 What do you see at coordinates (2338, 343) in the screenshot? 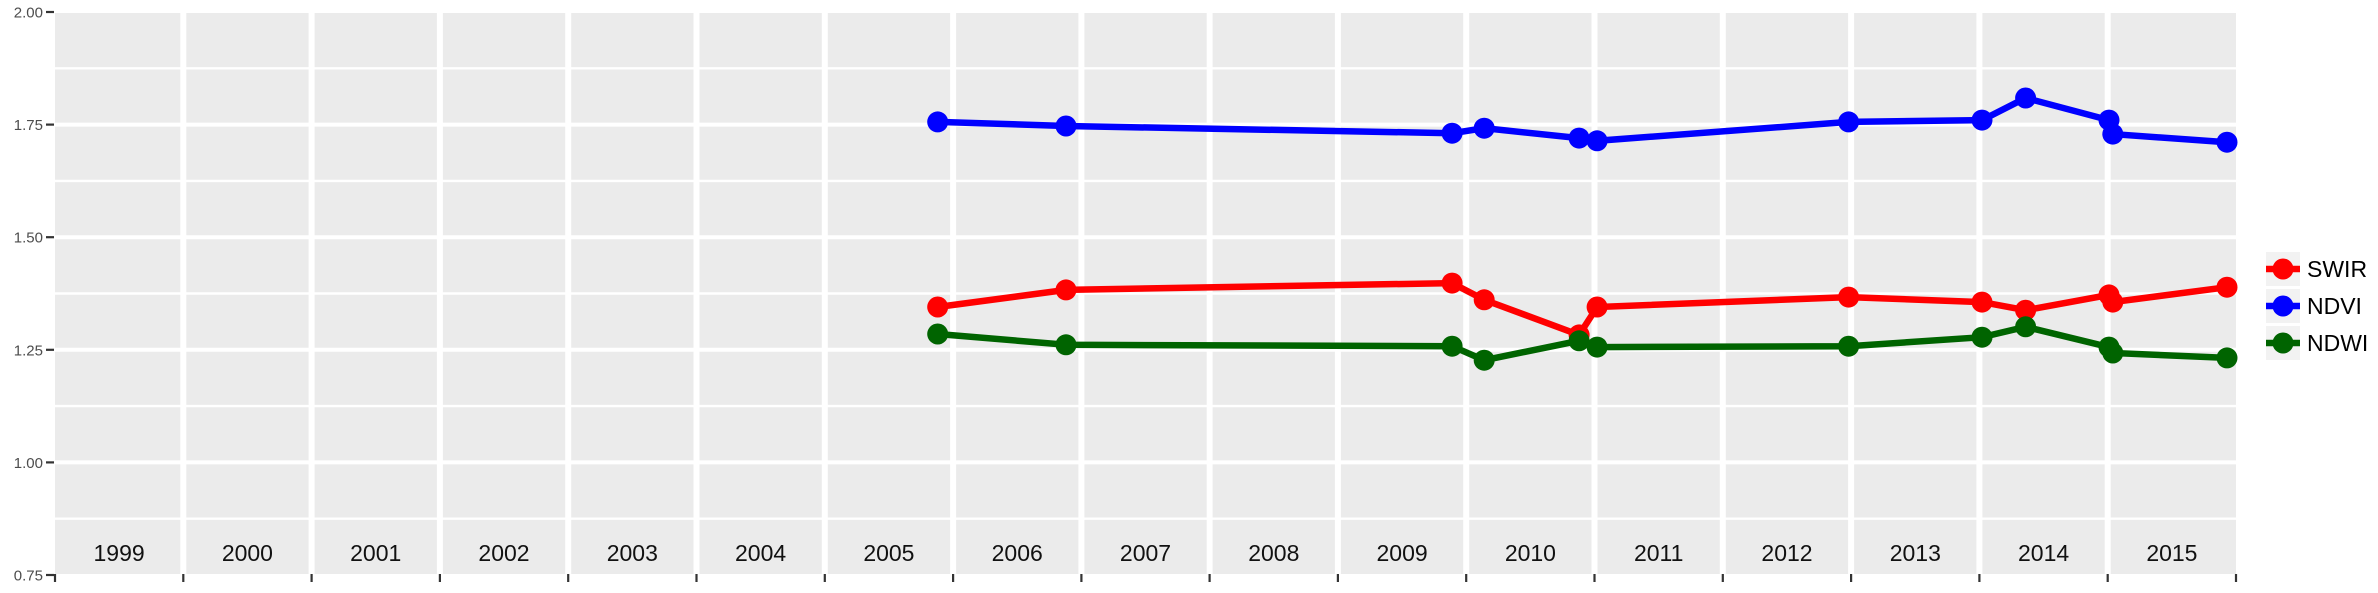
I see `legend-label-ndwi: NDWI` at bounding box center [2338, 343].